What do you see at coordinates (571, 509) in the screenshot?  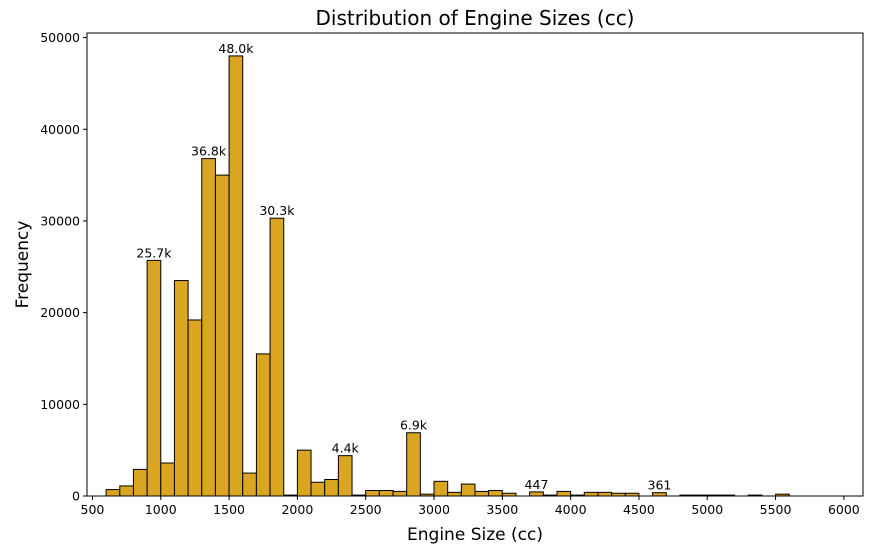 I see `x-tick-label: 4000` at bounding box center [571, 509].